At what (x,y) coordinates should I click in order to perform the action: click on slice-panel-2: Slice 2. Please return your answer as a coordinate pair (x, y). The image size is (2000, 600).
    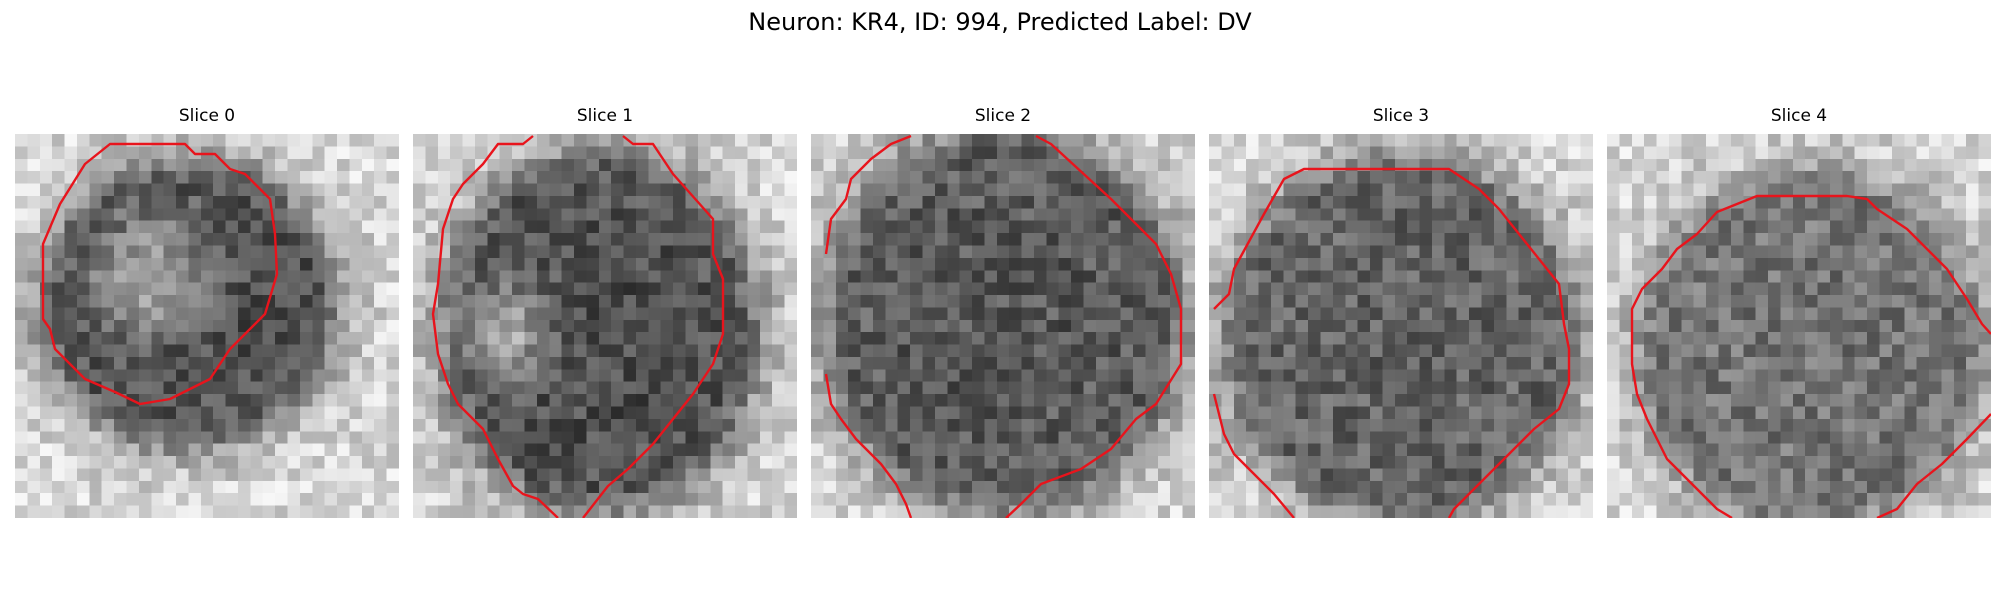
    Looking at the image, I should click on (1003, 313).